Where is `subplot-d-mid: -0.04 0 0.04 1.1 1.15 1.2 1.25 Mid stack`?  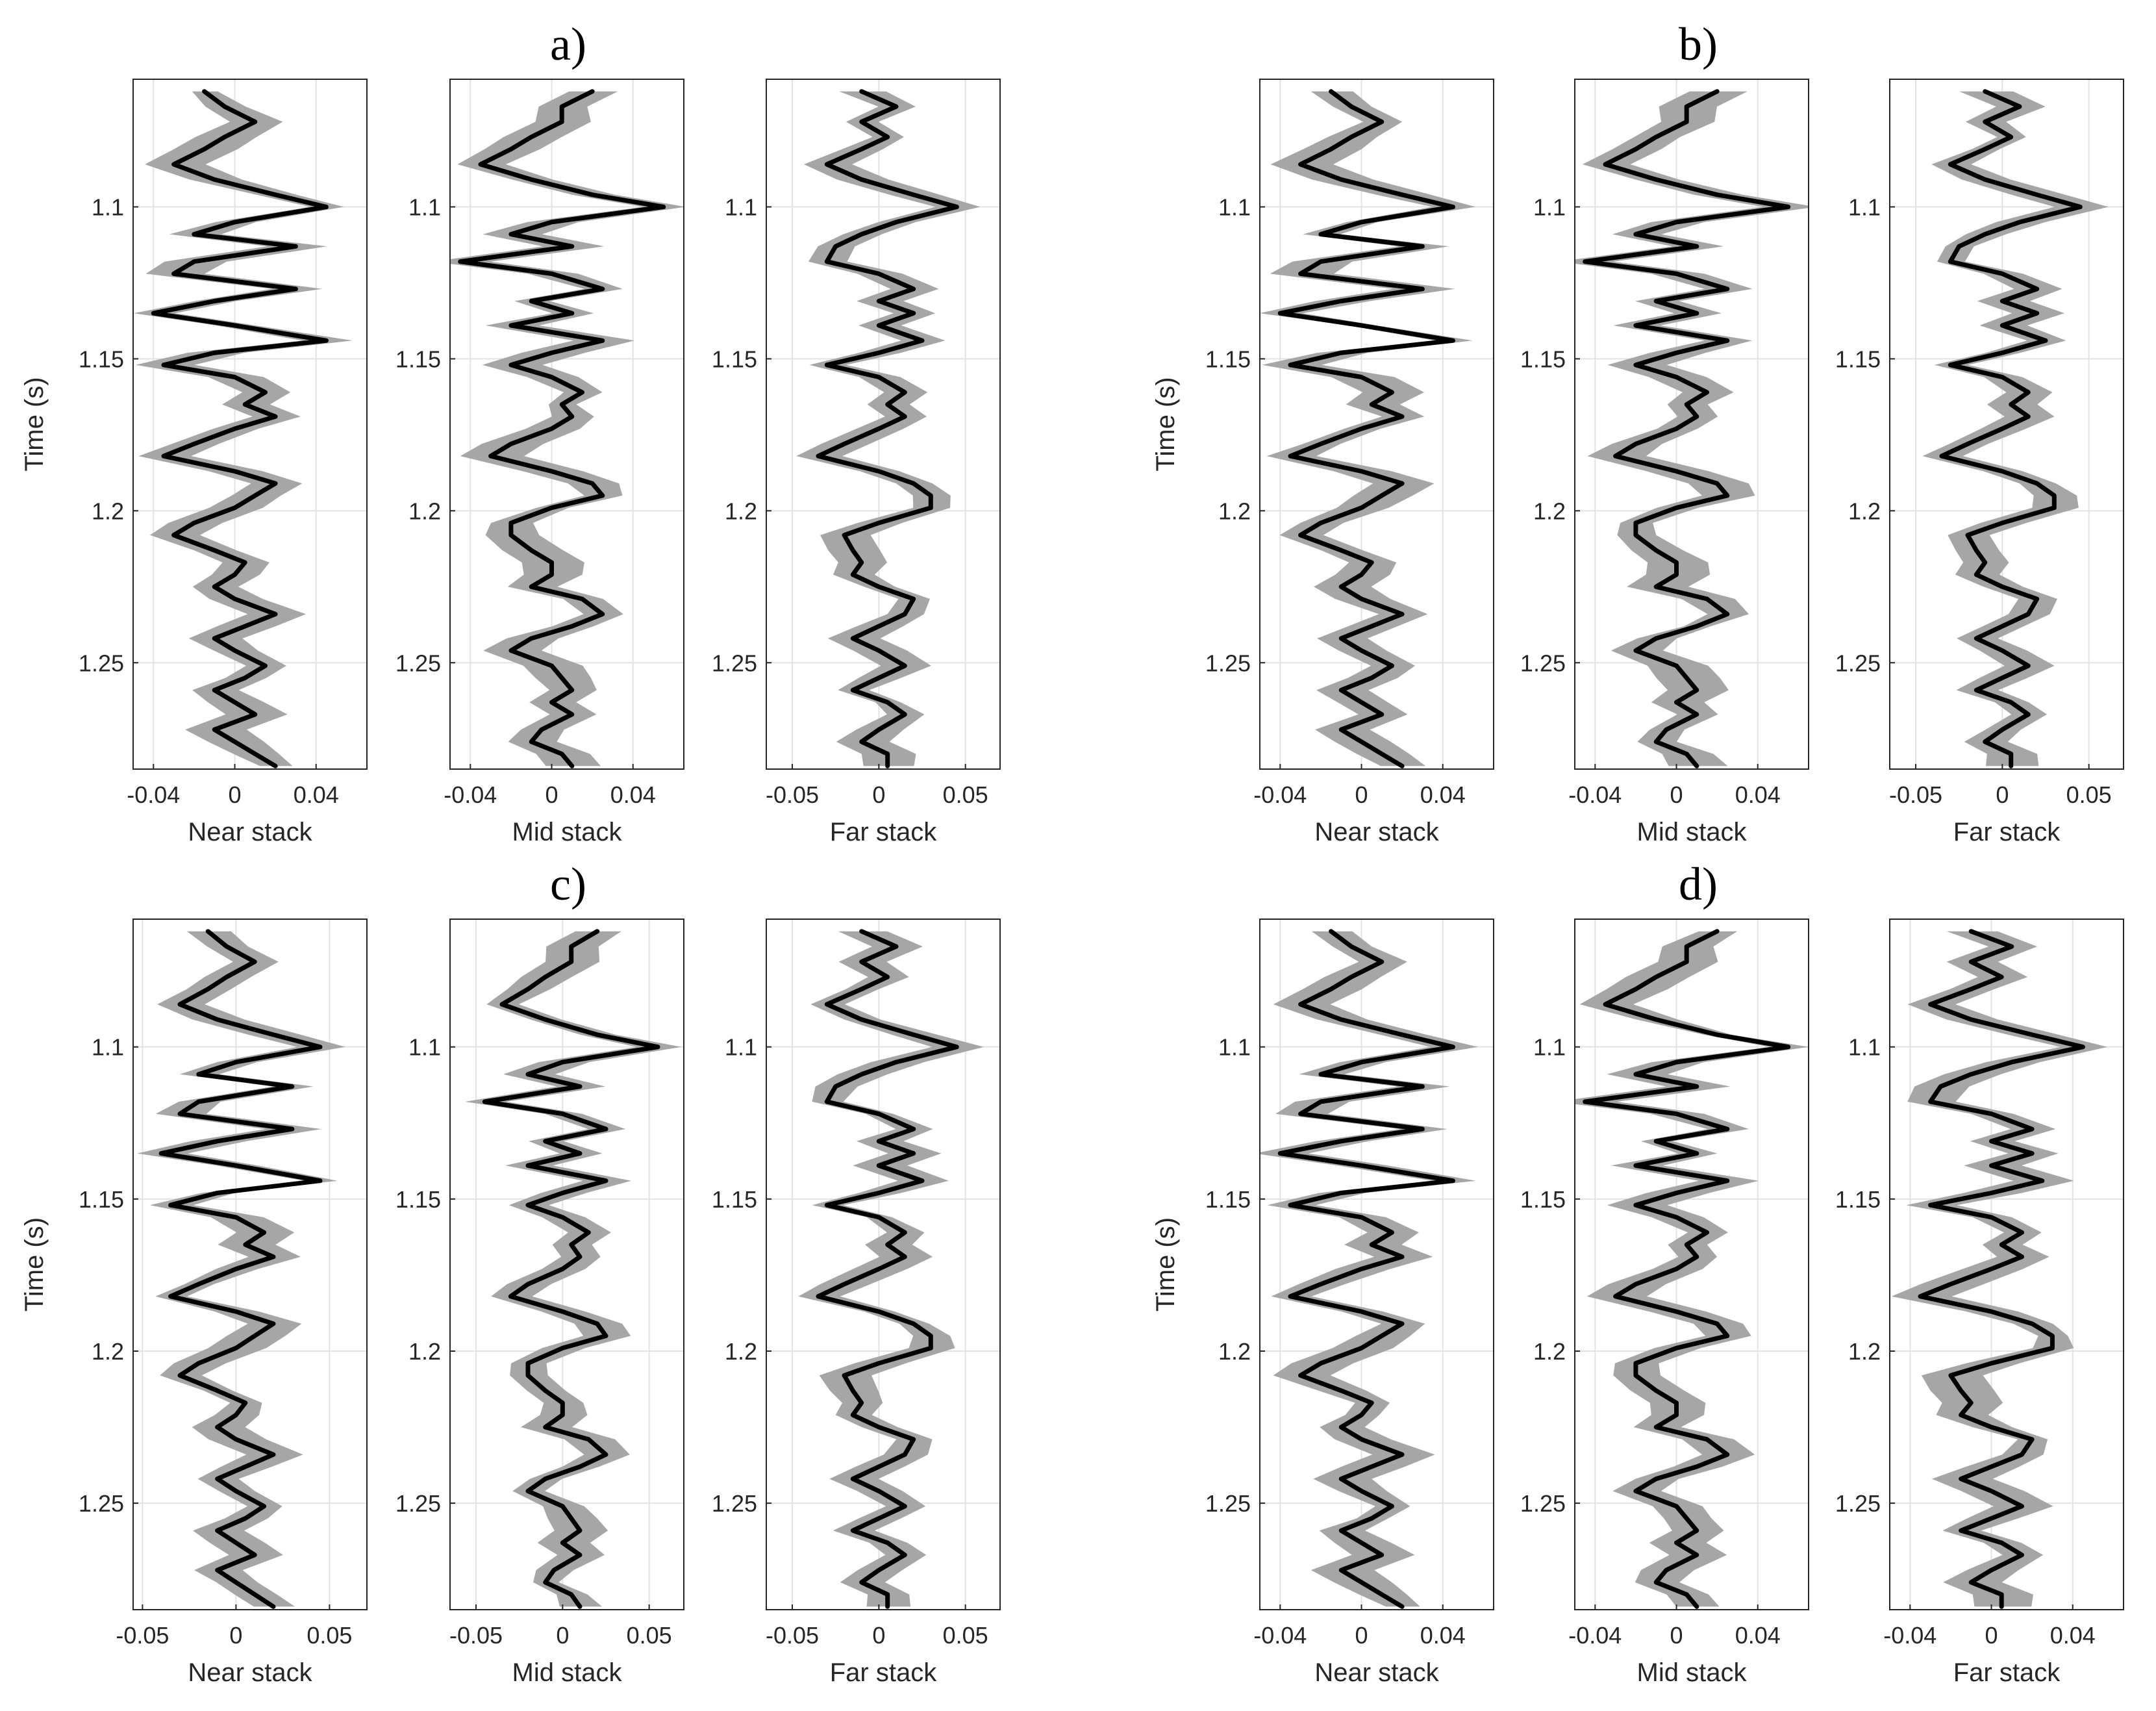 subplot-d-mid: -0.04 0 0.04 1.1 1.15 1.2 1.25 Mid stack is located at coordinates (1664, 1303).